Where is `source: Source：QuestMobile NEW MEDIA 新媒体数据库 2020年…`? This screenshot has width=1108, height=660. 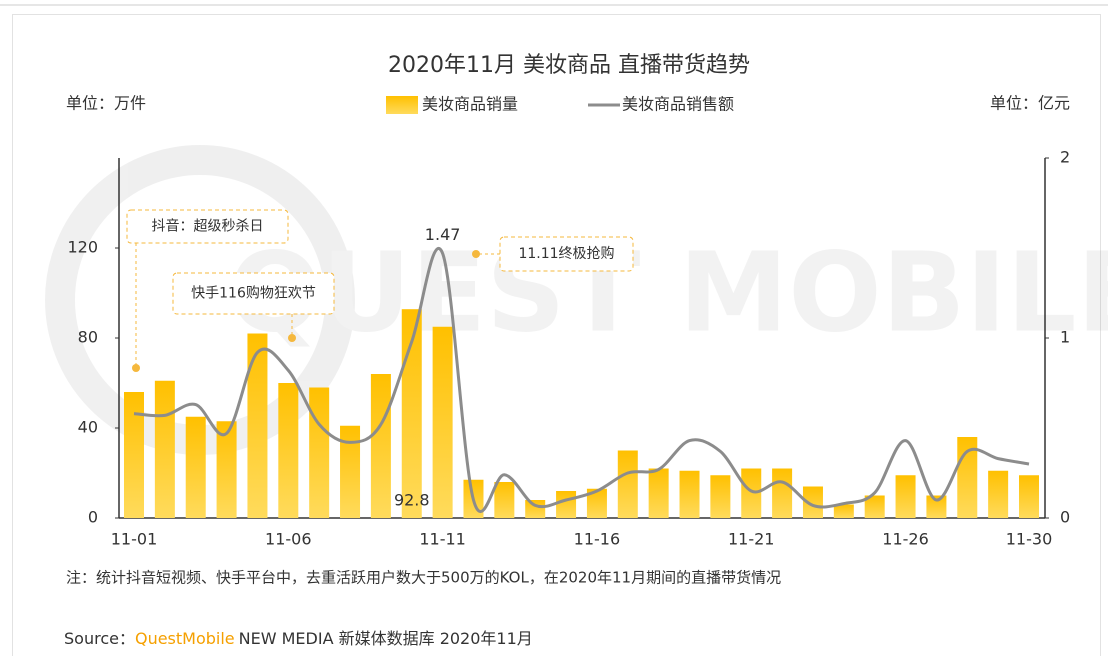
source: Source：QuestMobile NEW MEDIA 新媒体数据库 2020年… is located at coordinates (298, 638).